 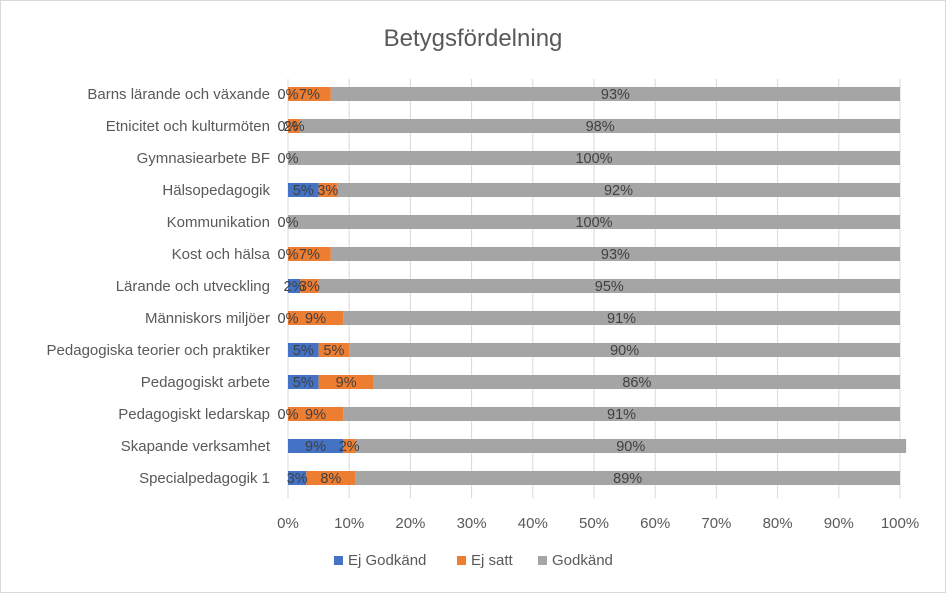 What do you see at coordinates (218, 222) in the screenshot?
I see `category-label: Kommunikation` at bounding box center [218, 222].